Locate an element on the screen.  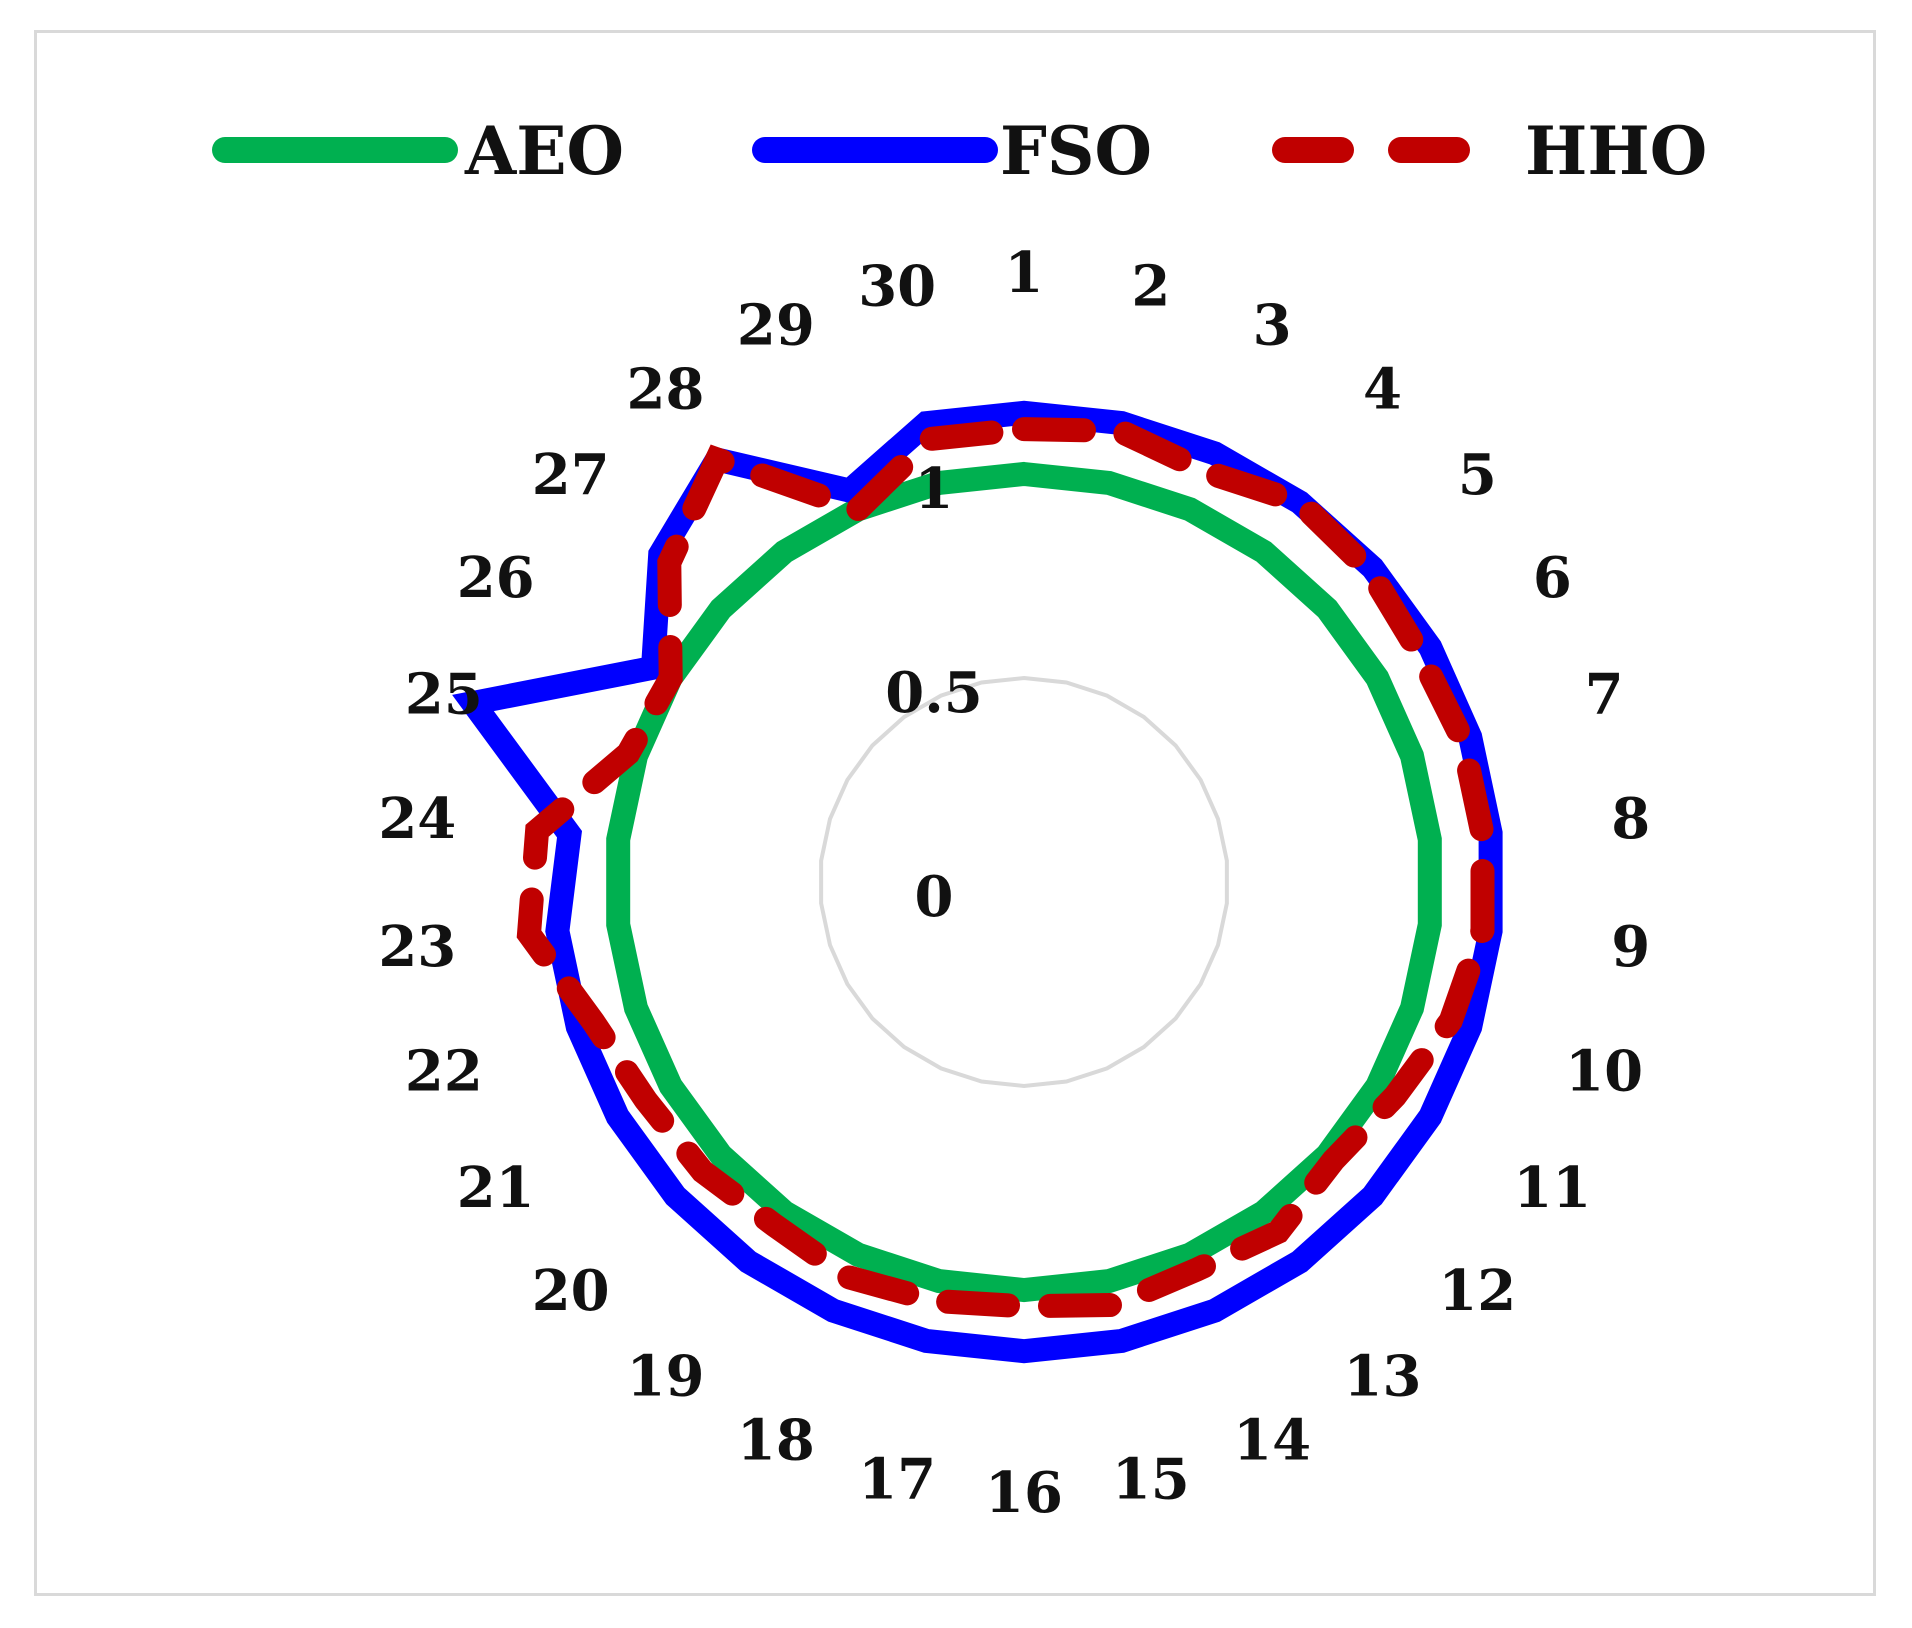
category-label: 6 is located at coordinates (1552, 578).